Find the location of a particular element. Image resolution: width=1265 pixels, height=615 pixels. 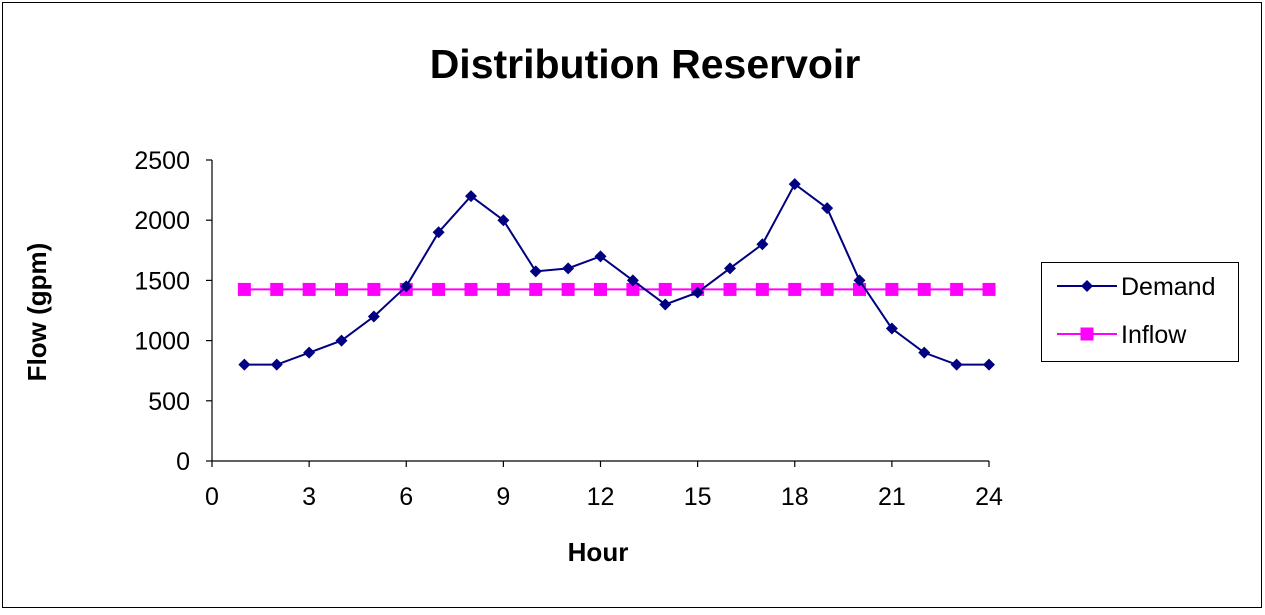

x-tick-label: 9 is located at coordinates (503, 497).